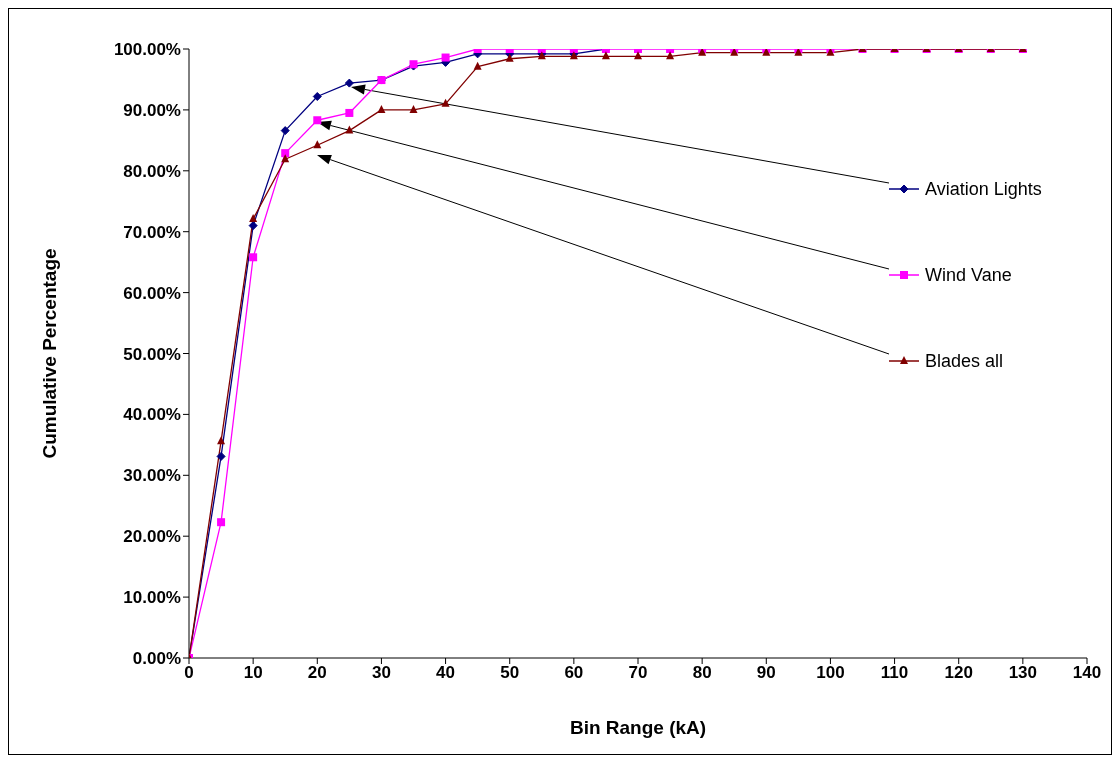 Image resolution: width=1118 pixels, height=765 pixels. I want to click on x-tick-label: 140, so click(1087, 673).